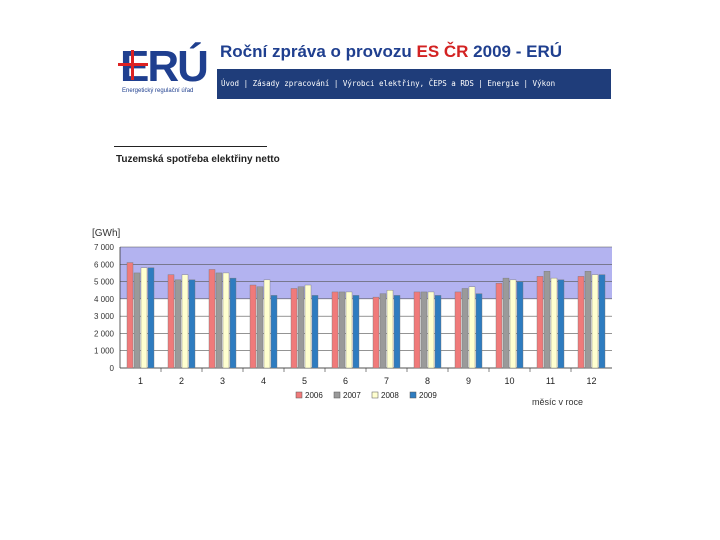  What do you see at coordinates (222, 381) in the screenshot?
I see `x-tick-label: 3` at bounding box center [222, 381].